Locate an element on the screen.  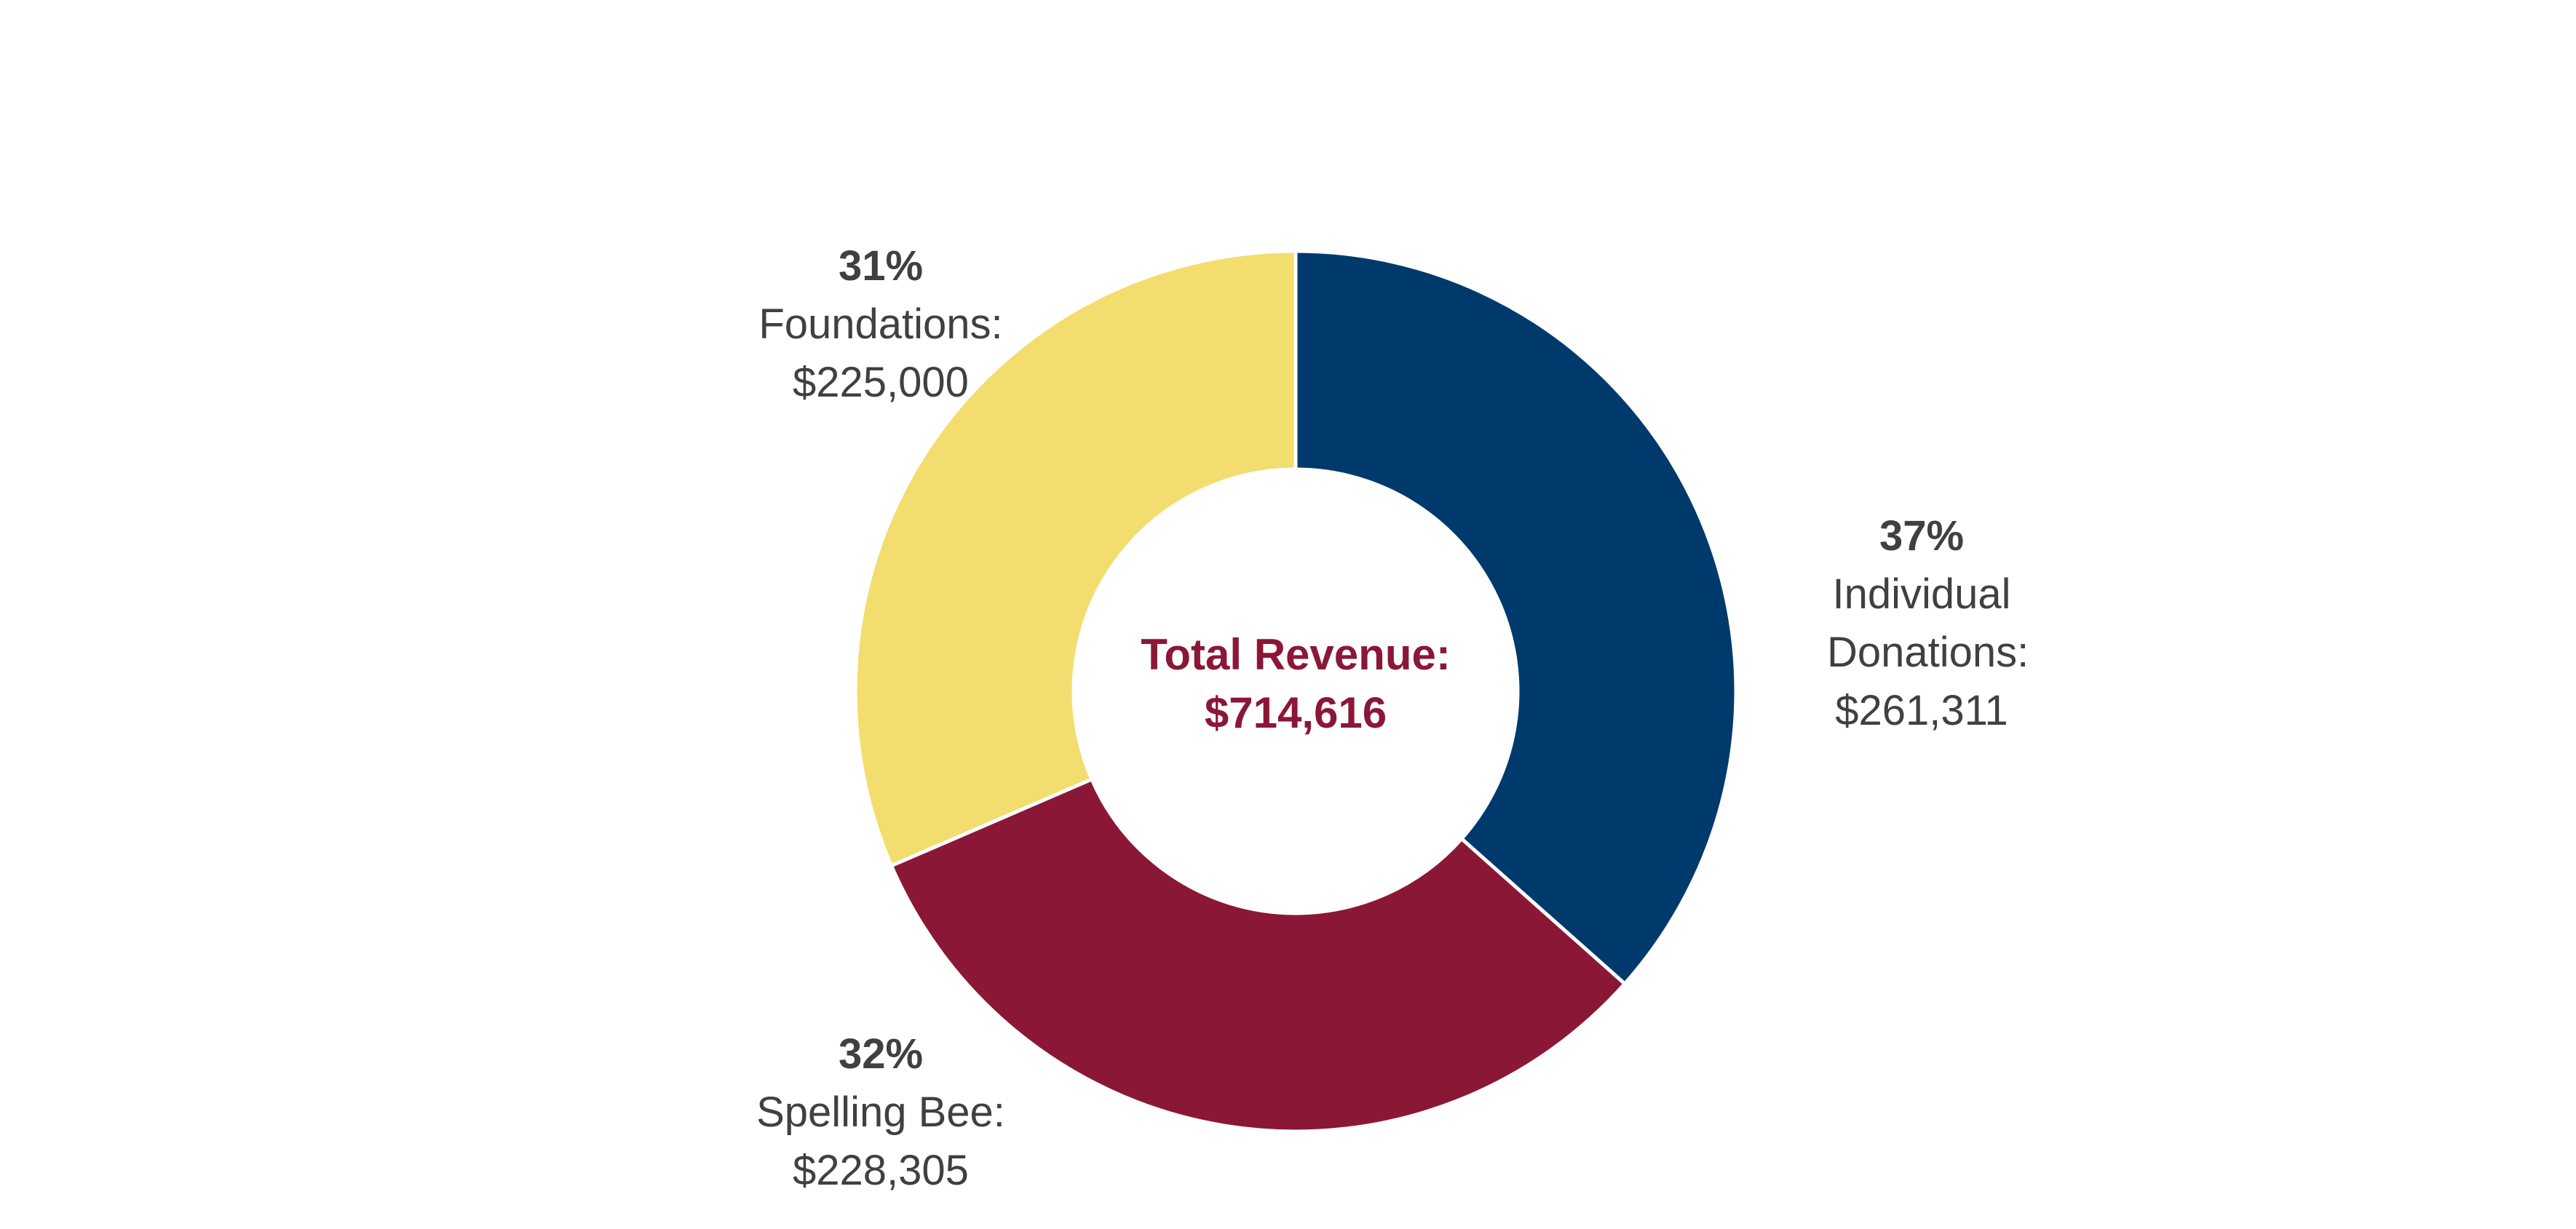
center-total-label: Total Revenue: $714,616 is located at coordinates (1295, 684).